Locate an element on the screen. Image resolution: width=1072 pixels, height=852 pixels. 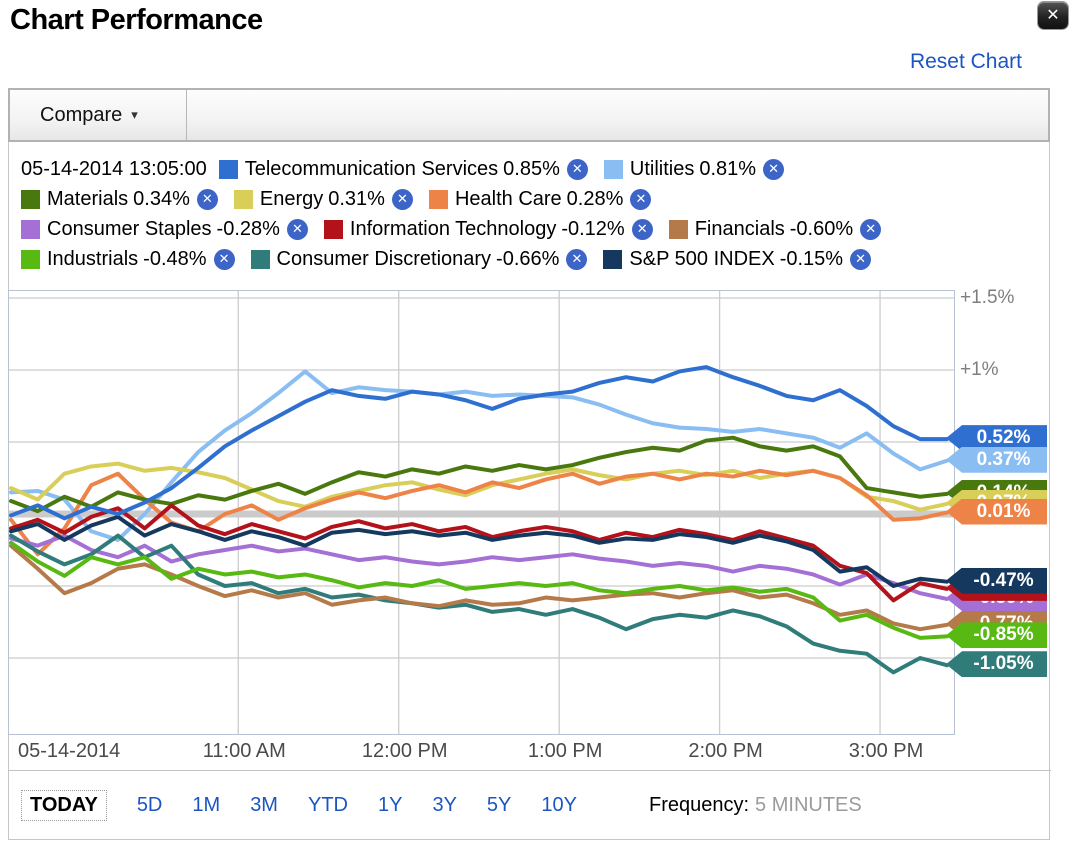
x-axis-tick-label: 12:00 PM is located at coordinates (404, 751).